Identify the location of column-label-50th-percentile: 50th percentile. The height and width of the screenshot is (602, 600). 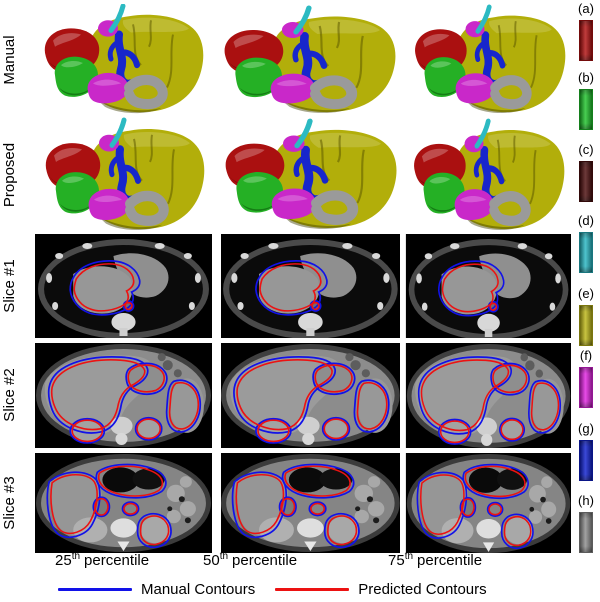
(250, 560).